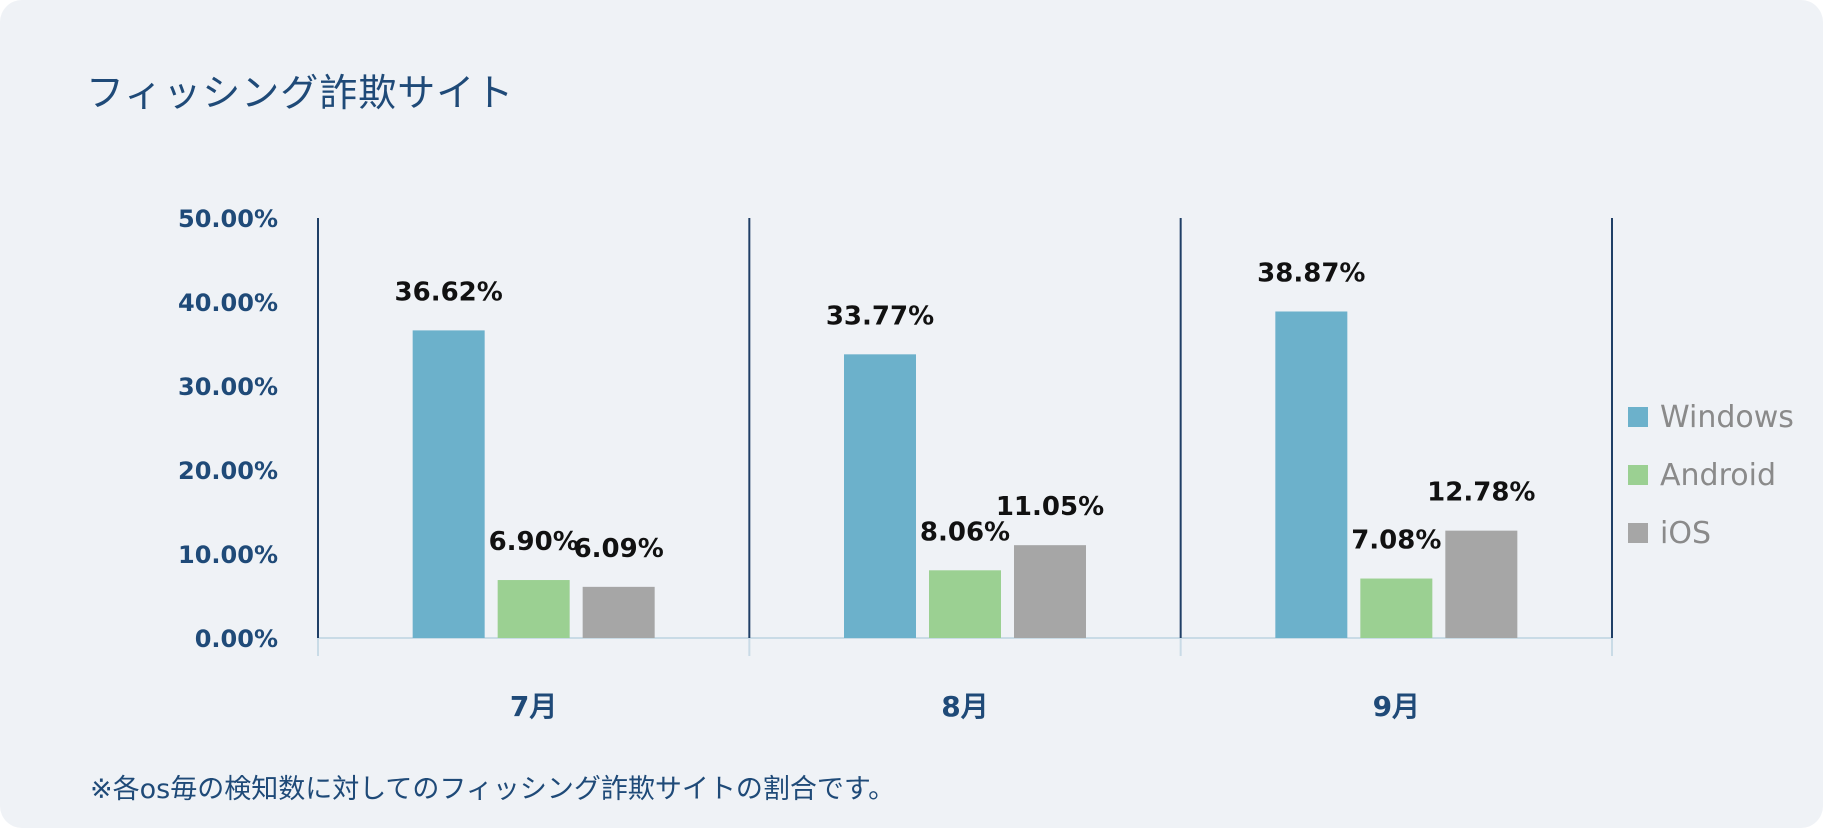  I want to click on y-tick-label: 40.00%, so click(228, 303).